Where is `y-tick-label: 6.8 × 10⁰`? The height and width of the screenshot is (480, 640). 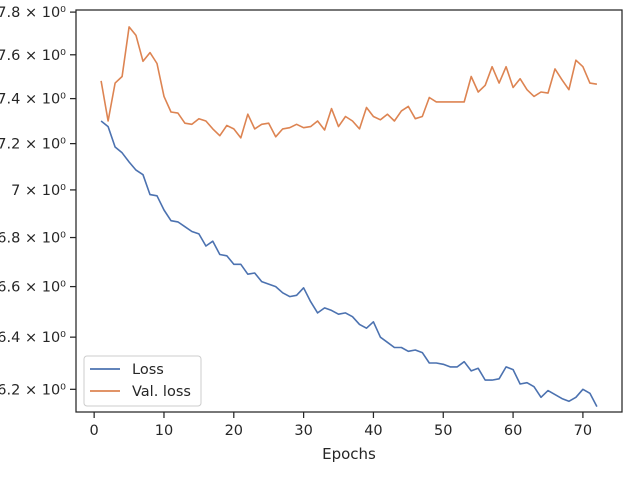 y-tick-label: 6.8 × 10⁰ is located at coordinates (33, 239).